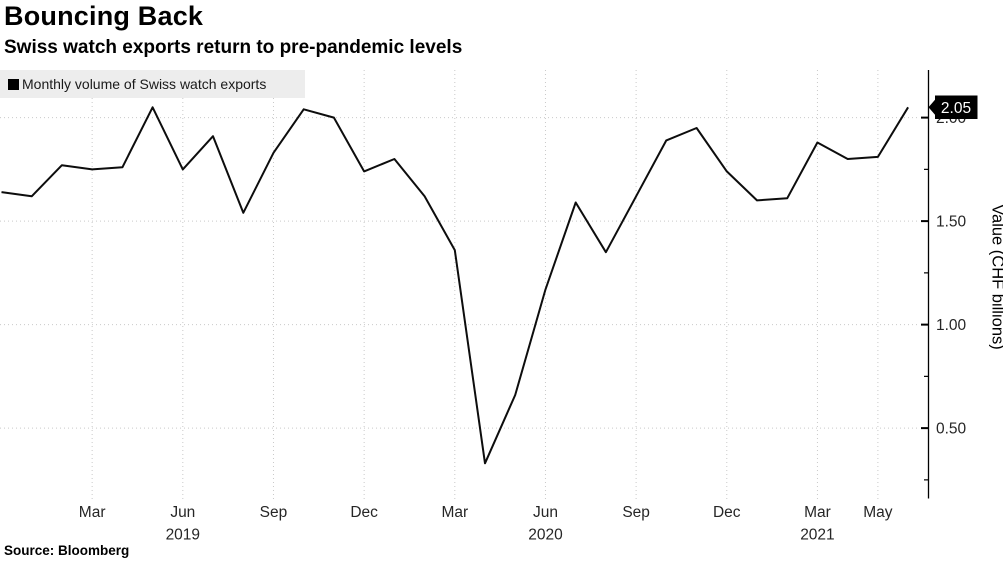 This screenshot has height=564, width=1003. I want to click on source-attribution: Source: Bloomberg, so click(67, 550).